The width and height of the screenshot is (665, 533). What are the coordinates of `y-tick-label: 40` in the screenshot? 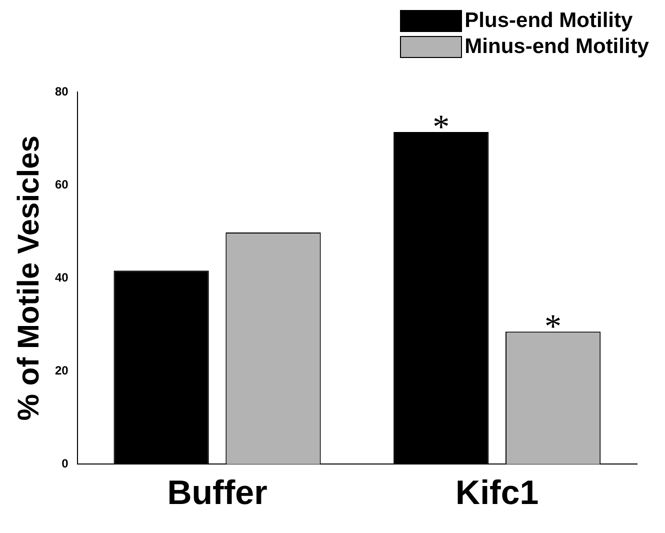 It's located at (61, 277).